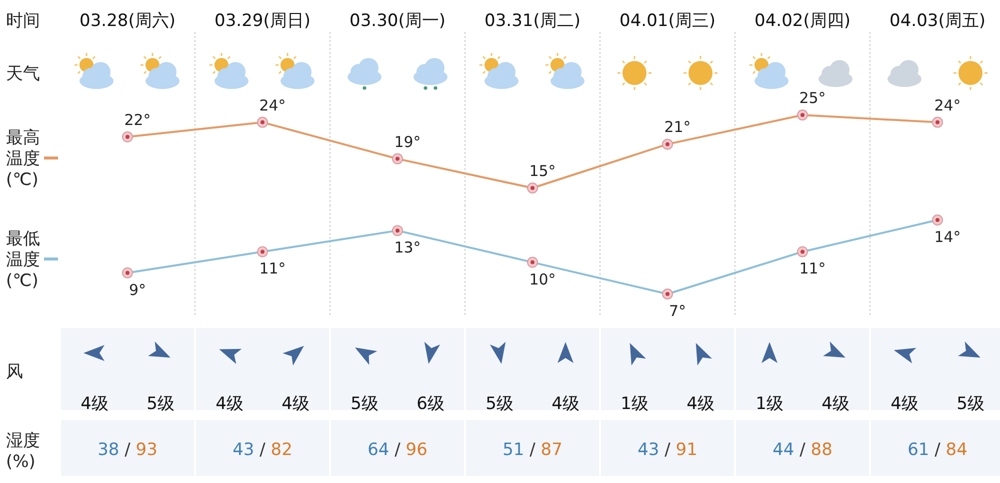  Describe the element at coordinates (398, 21) in the screenshot. I see `x-tick-label: 03.30(周一)` at that location.